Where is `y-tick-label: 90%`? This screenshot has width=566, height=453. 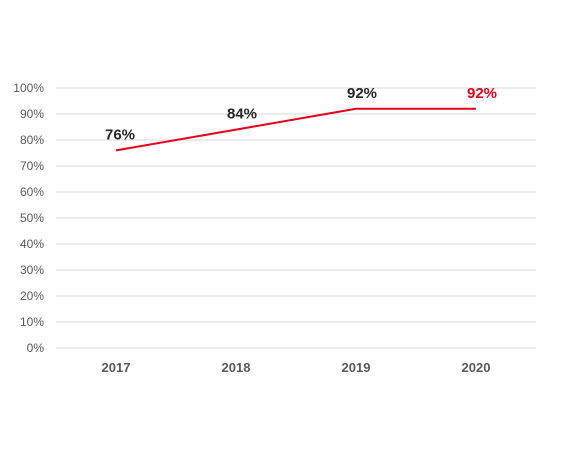
y-tick-label: 90% is located at coordinates (32, 114).